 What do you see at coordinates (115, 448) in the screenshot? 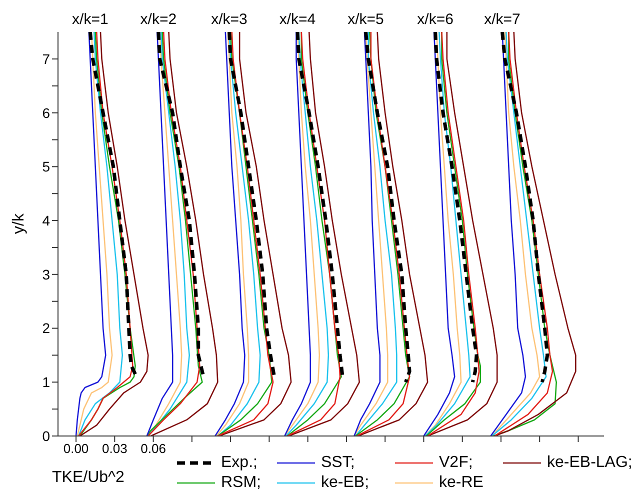
I see `x-tick-label: 0.03` at bounding box center [115, 448].